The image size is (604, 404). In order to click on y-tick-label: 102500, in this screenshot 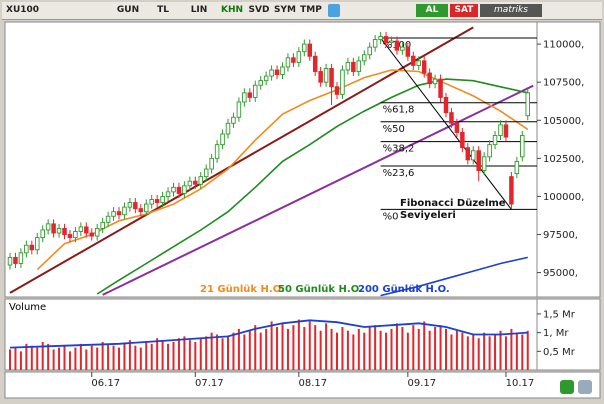, I will do `click(563, 159)`.